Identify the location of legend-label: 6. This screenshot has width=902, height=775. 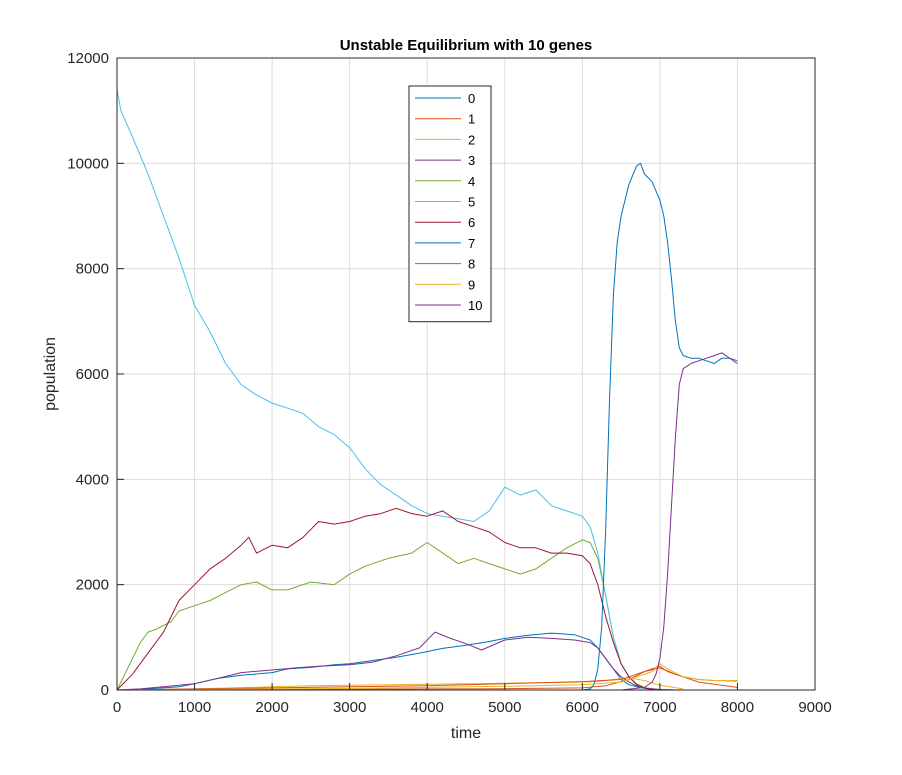
(471, 222).